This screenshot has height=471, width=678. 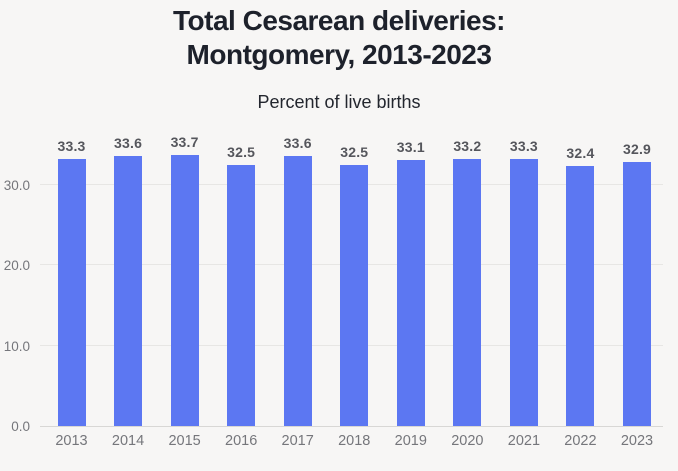 What do you see at coordinates (71, 441) in the screenshot?
I see `x-axis-tick-label: 2013` at bounding box center [71, 441].